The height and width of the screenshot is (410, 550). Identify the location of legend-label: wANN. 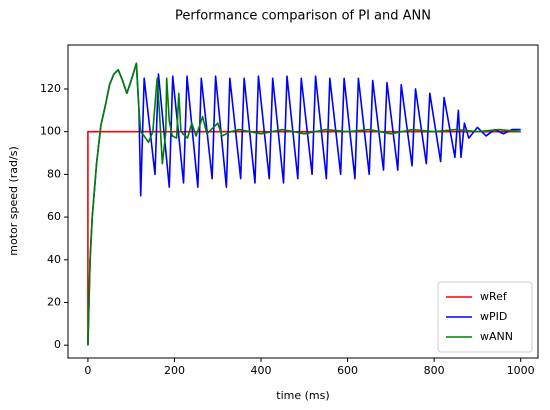
(496, 336).